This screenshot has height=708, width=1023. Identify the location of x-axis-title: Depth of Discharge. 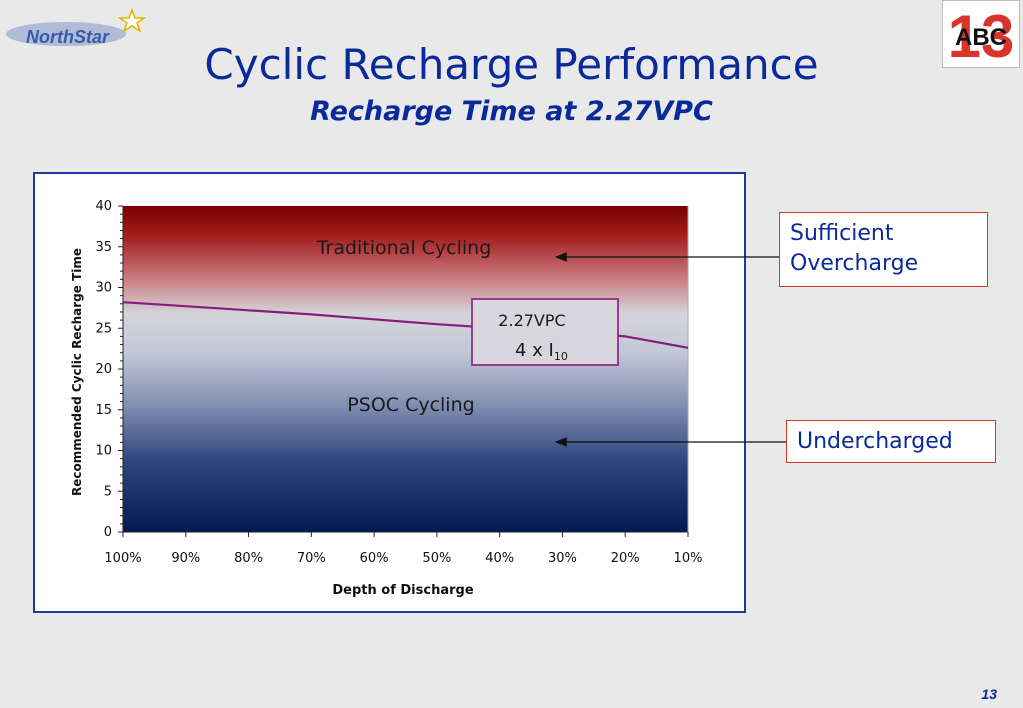
(402, 590).